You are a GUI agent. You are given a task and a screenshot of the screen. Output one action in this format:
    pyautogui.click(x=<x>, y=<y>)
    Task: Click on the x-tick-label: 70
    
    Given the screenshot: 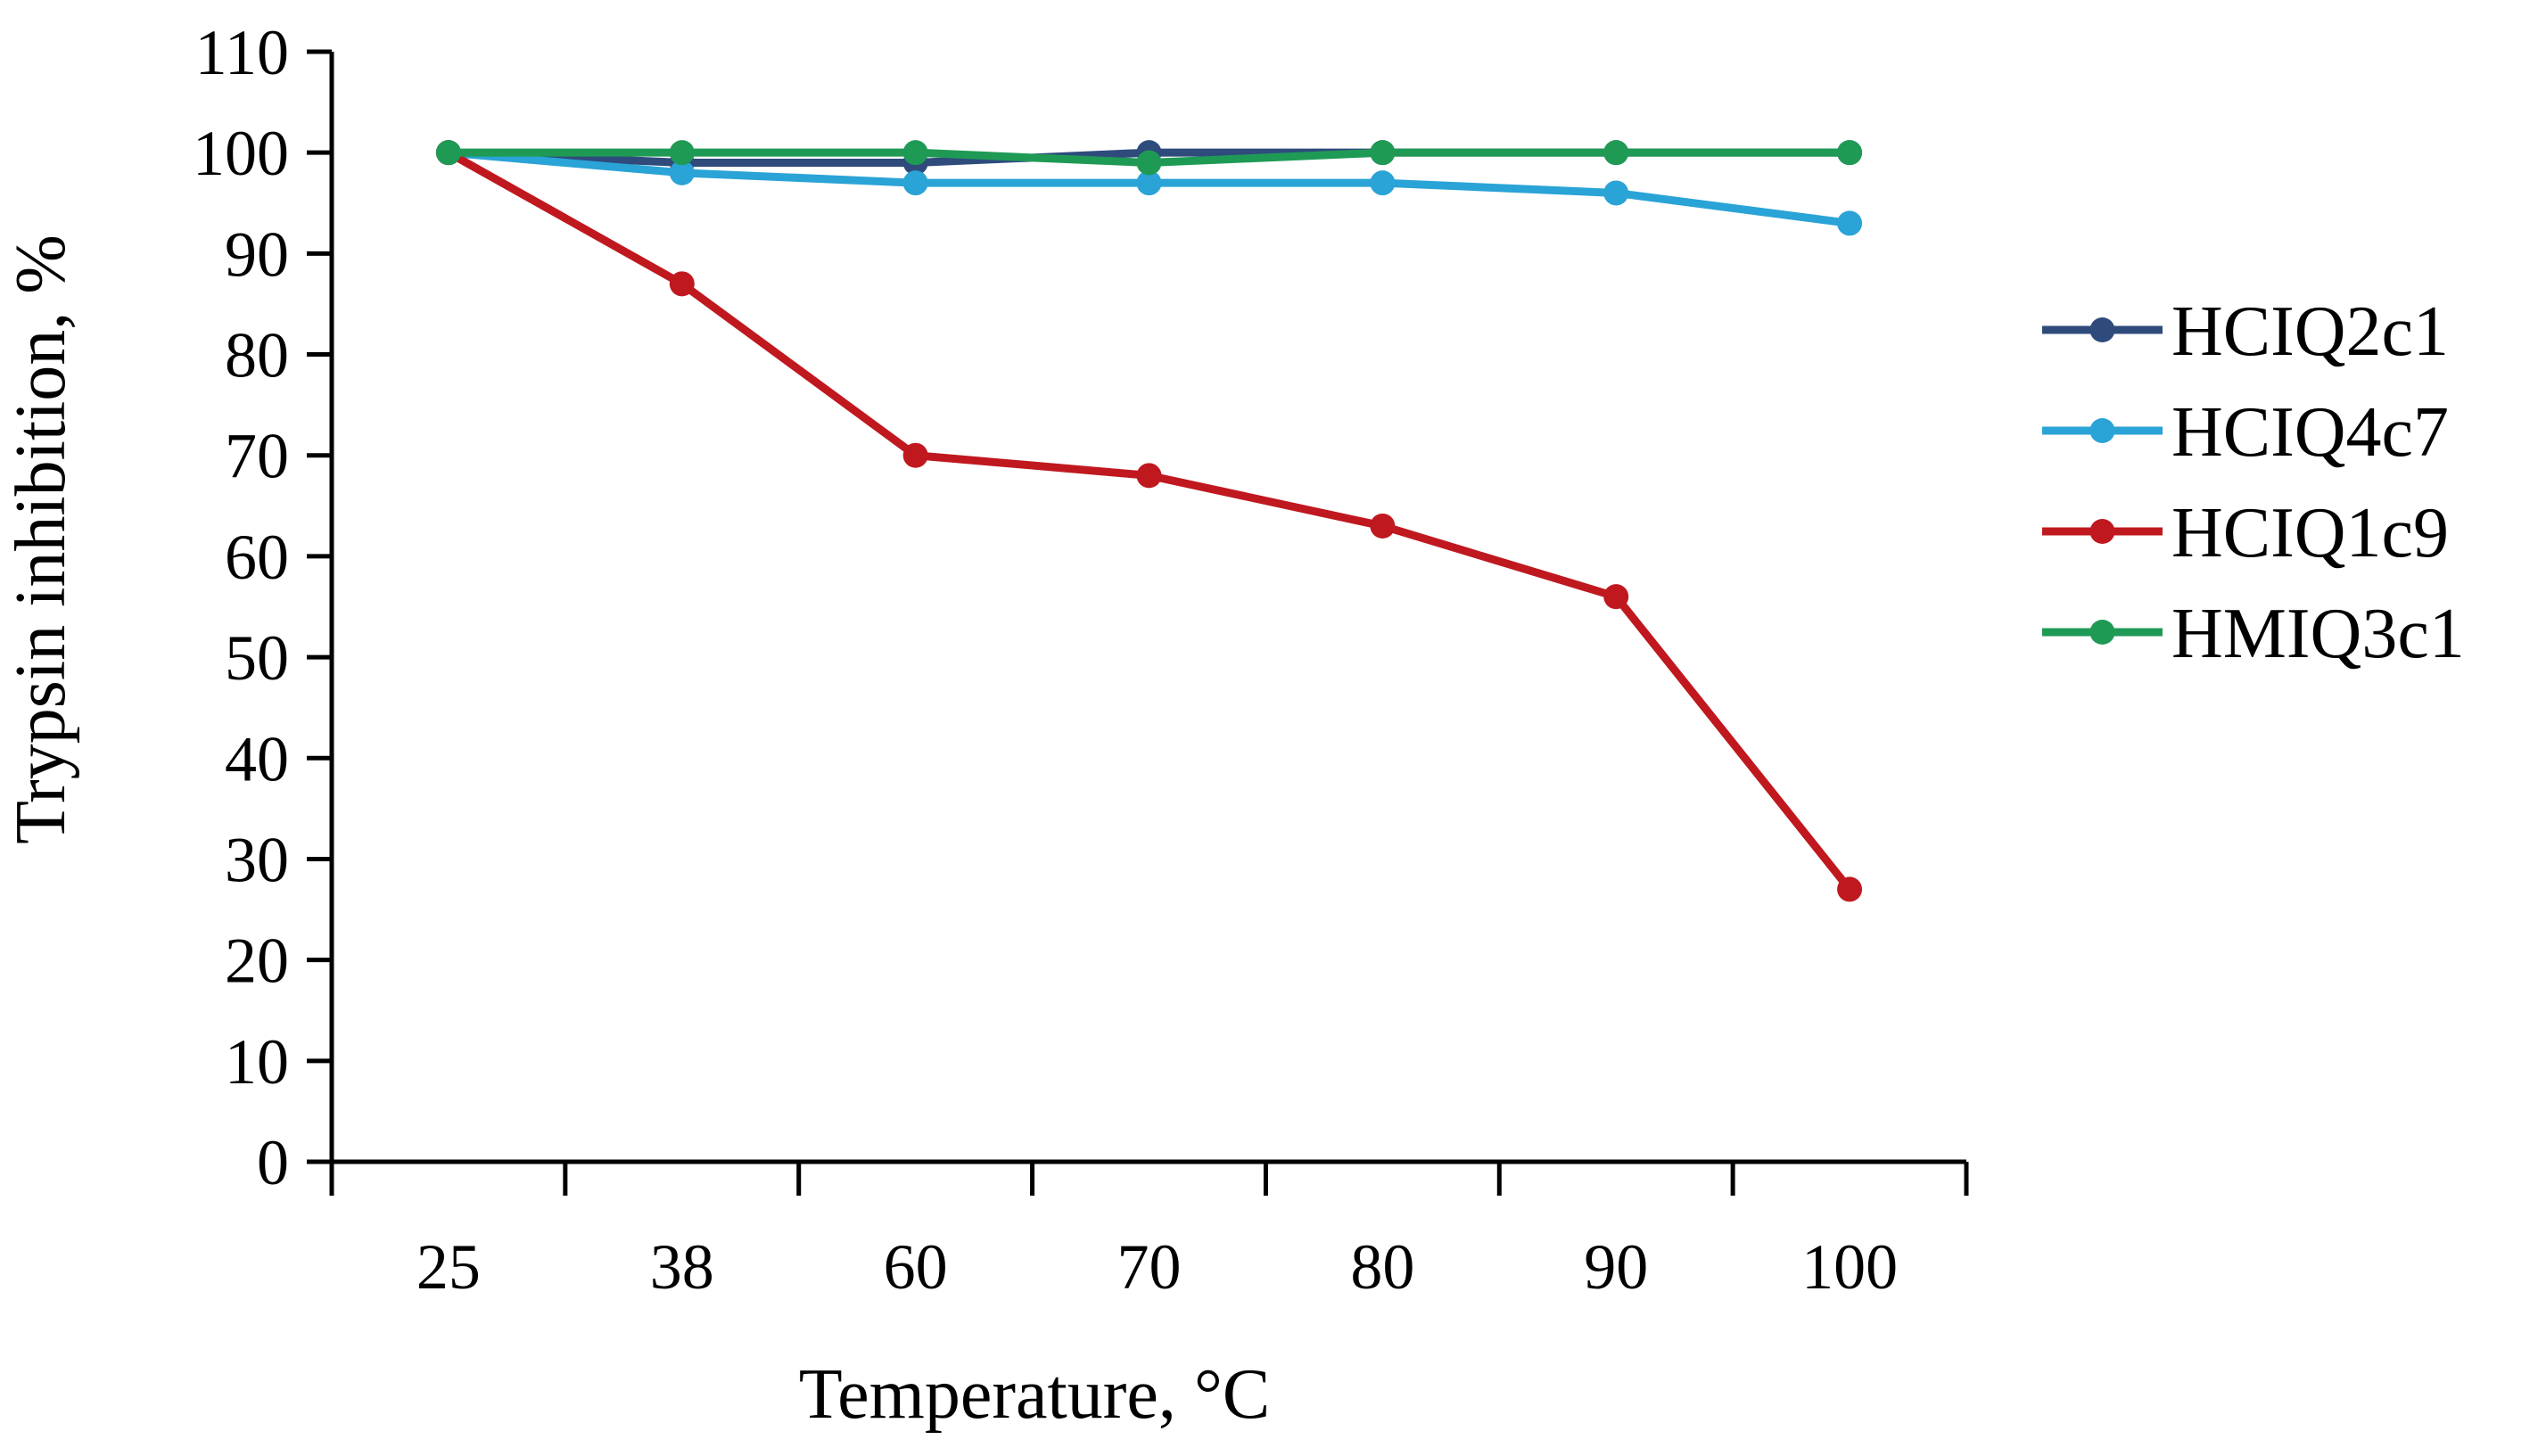 What is the action you would take?
    pyautogui.click(x=1149, y=1267)
    